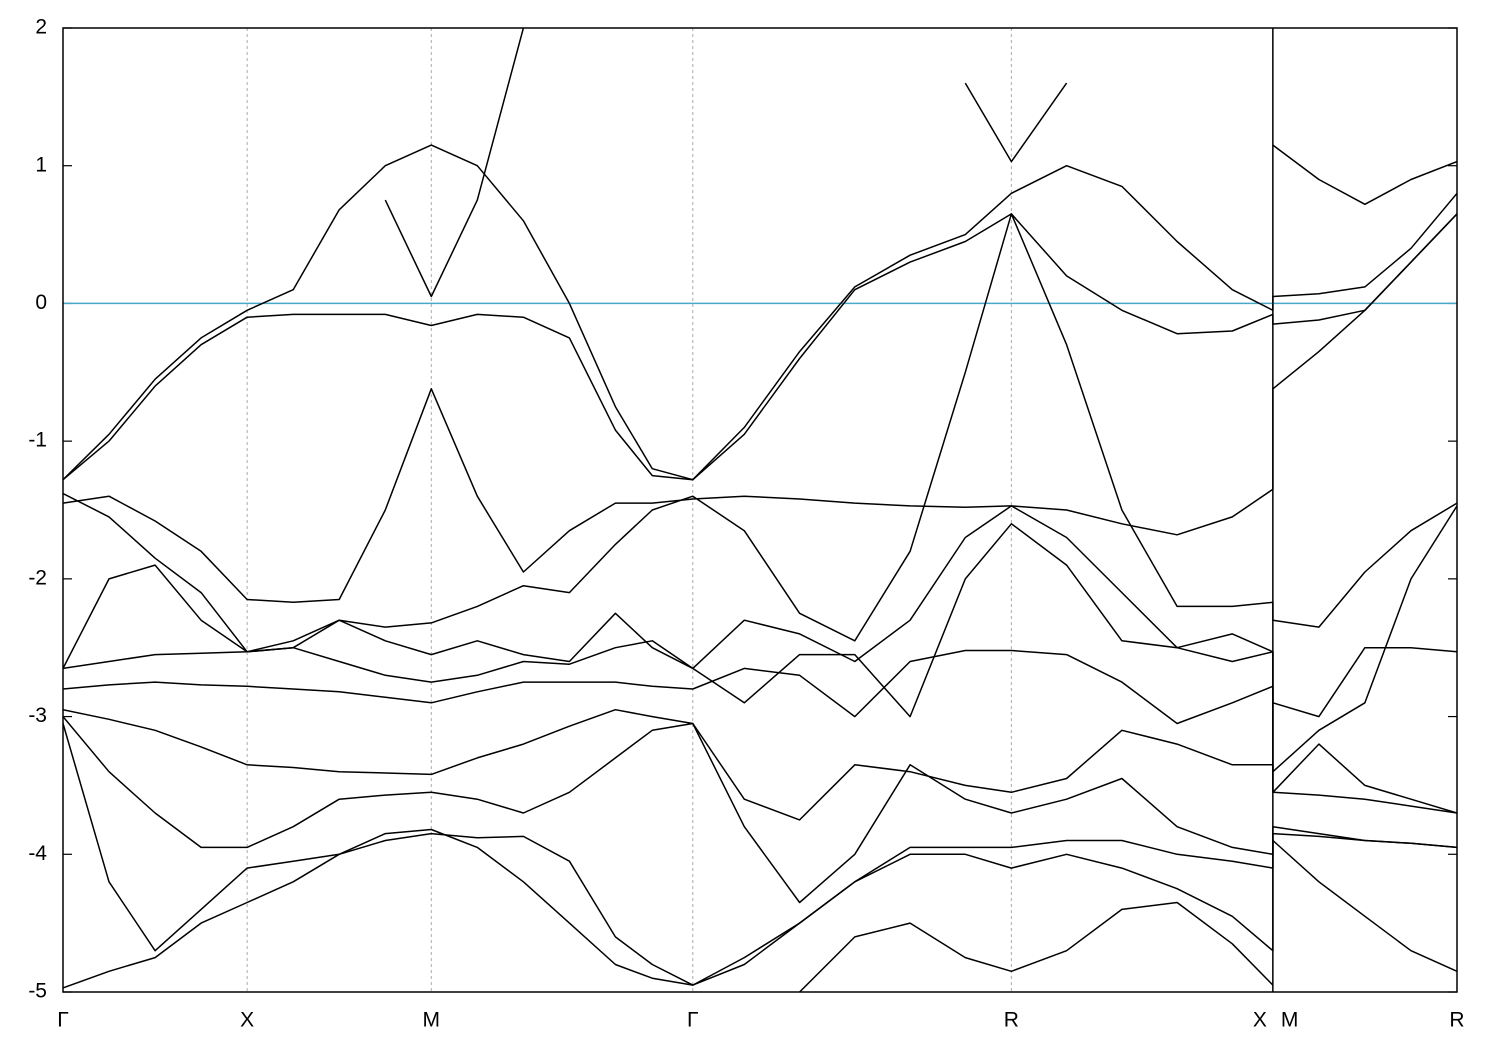 Image resolution: width=1500 pixels, height=1050 pixels. Describe the element at coordinates (41, 164) in the screenshot. I see `y-tick-label: 1` at that location.